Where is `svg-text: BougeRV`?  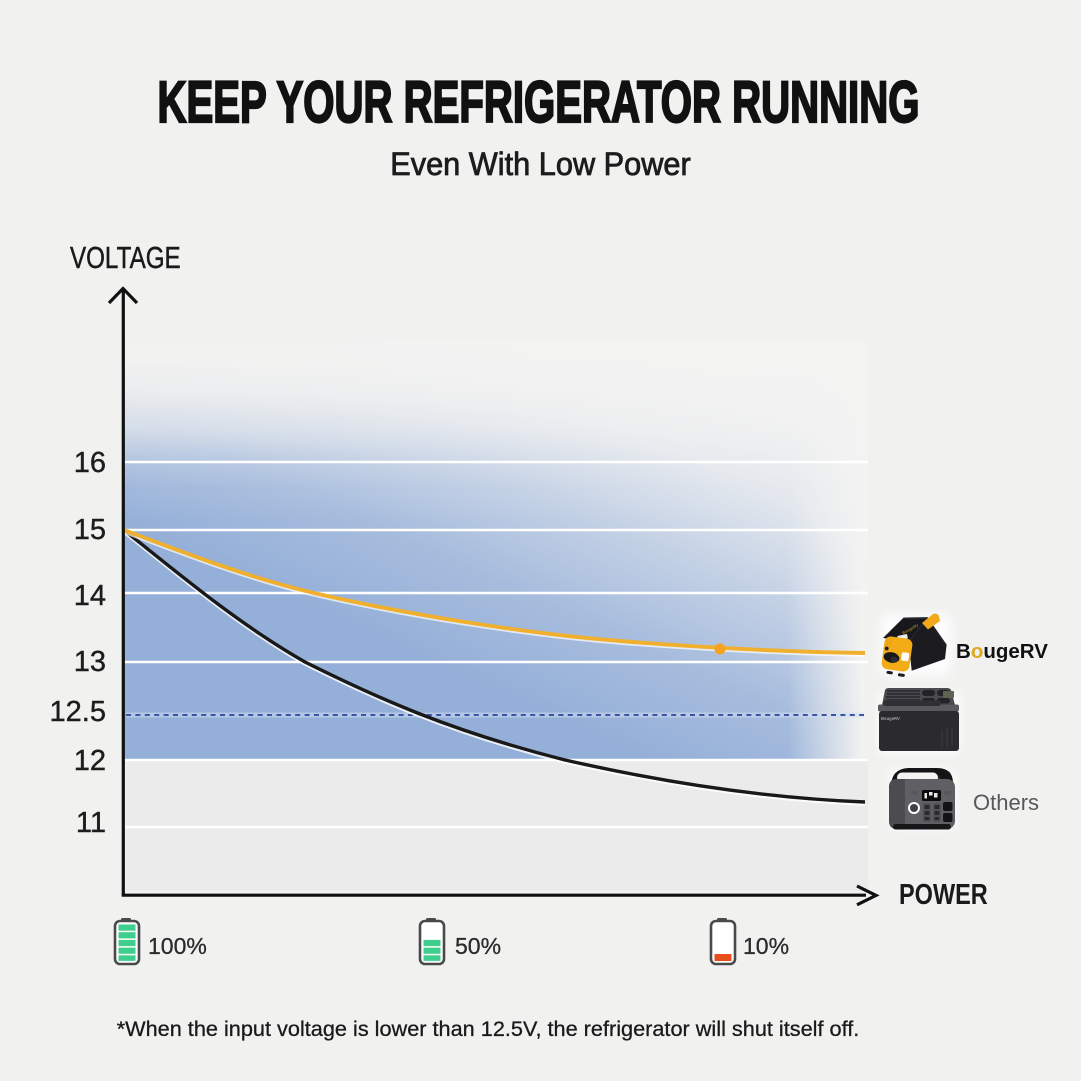 svg-text: BougeRV is located at coordinates (890, 718).